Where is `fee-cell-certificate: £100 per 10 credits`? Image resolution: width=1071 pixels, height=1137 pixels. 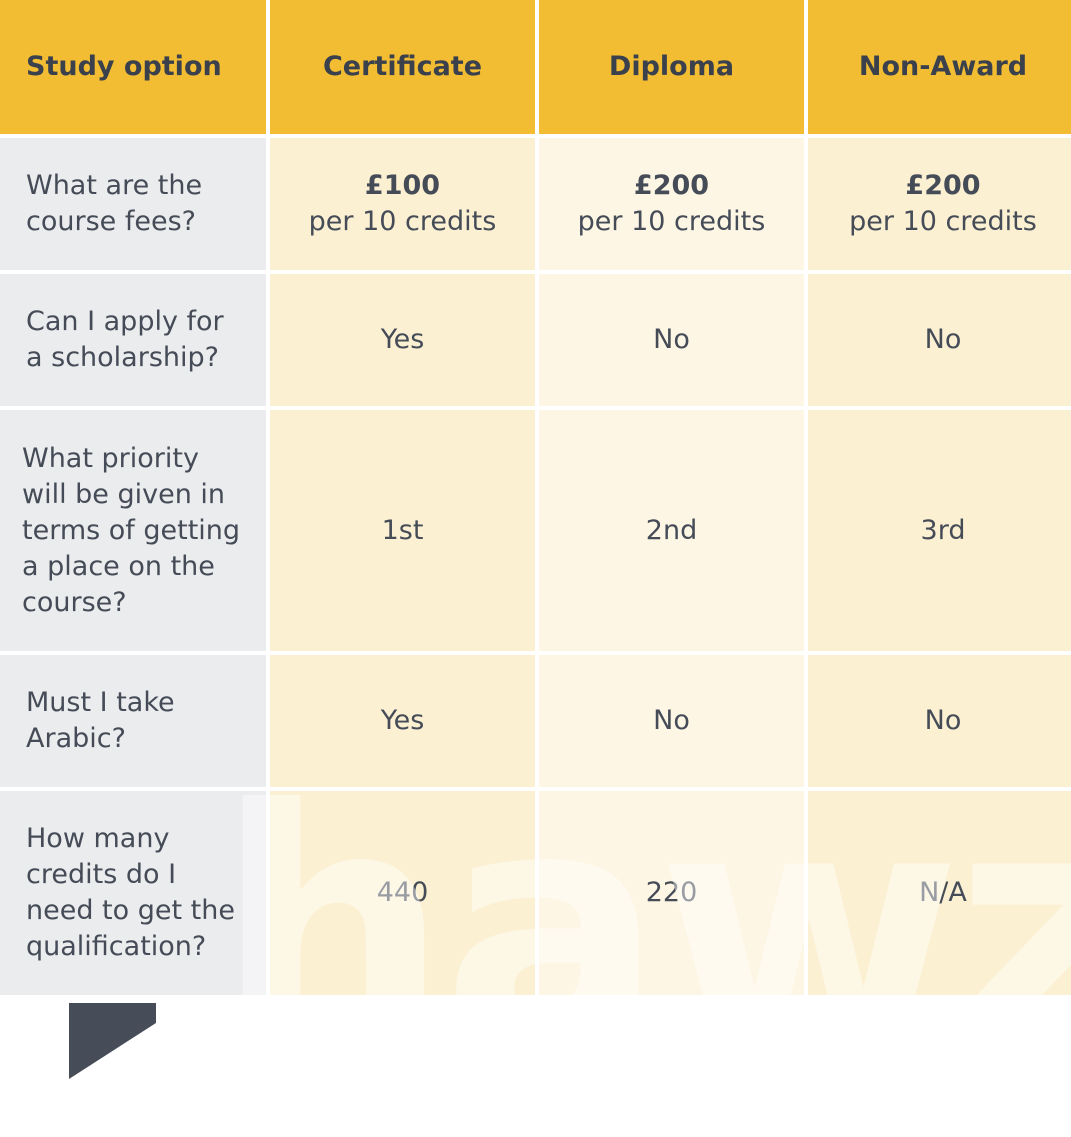 fee-cell-certificate: £100 per 10 credits is located at coordinates (402, 204).